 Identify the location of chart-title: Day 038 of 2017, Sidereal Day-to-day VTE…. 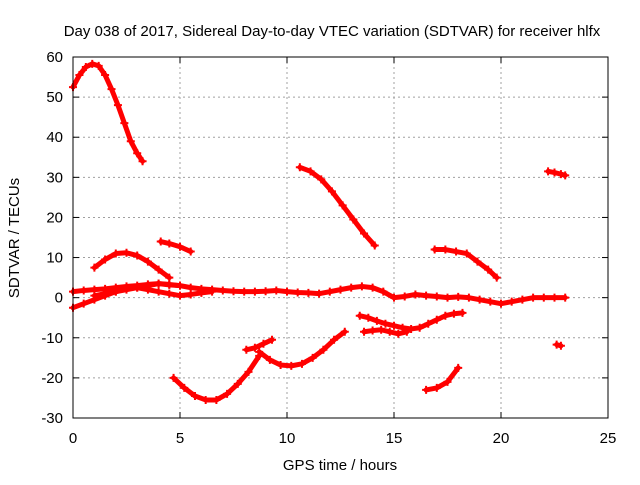
(332, 31).